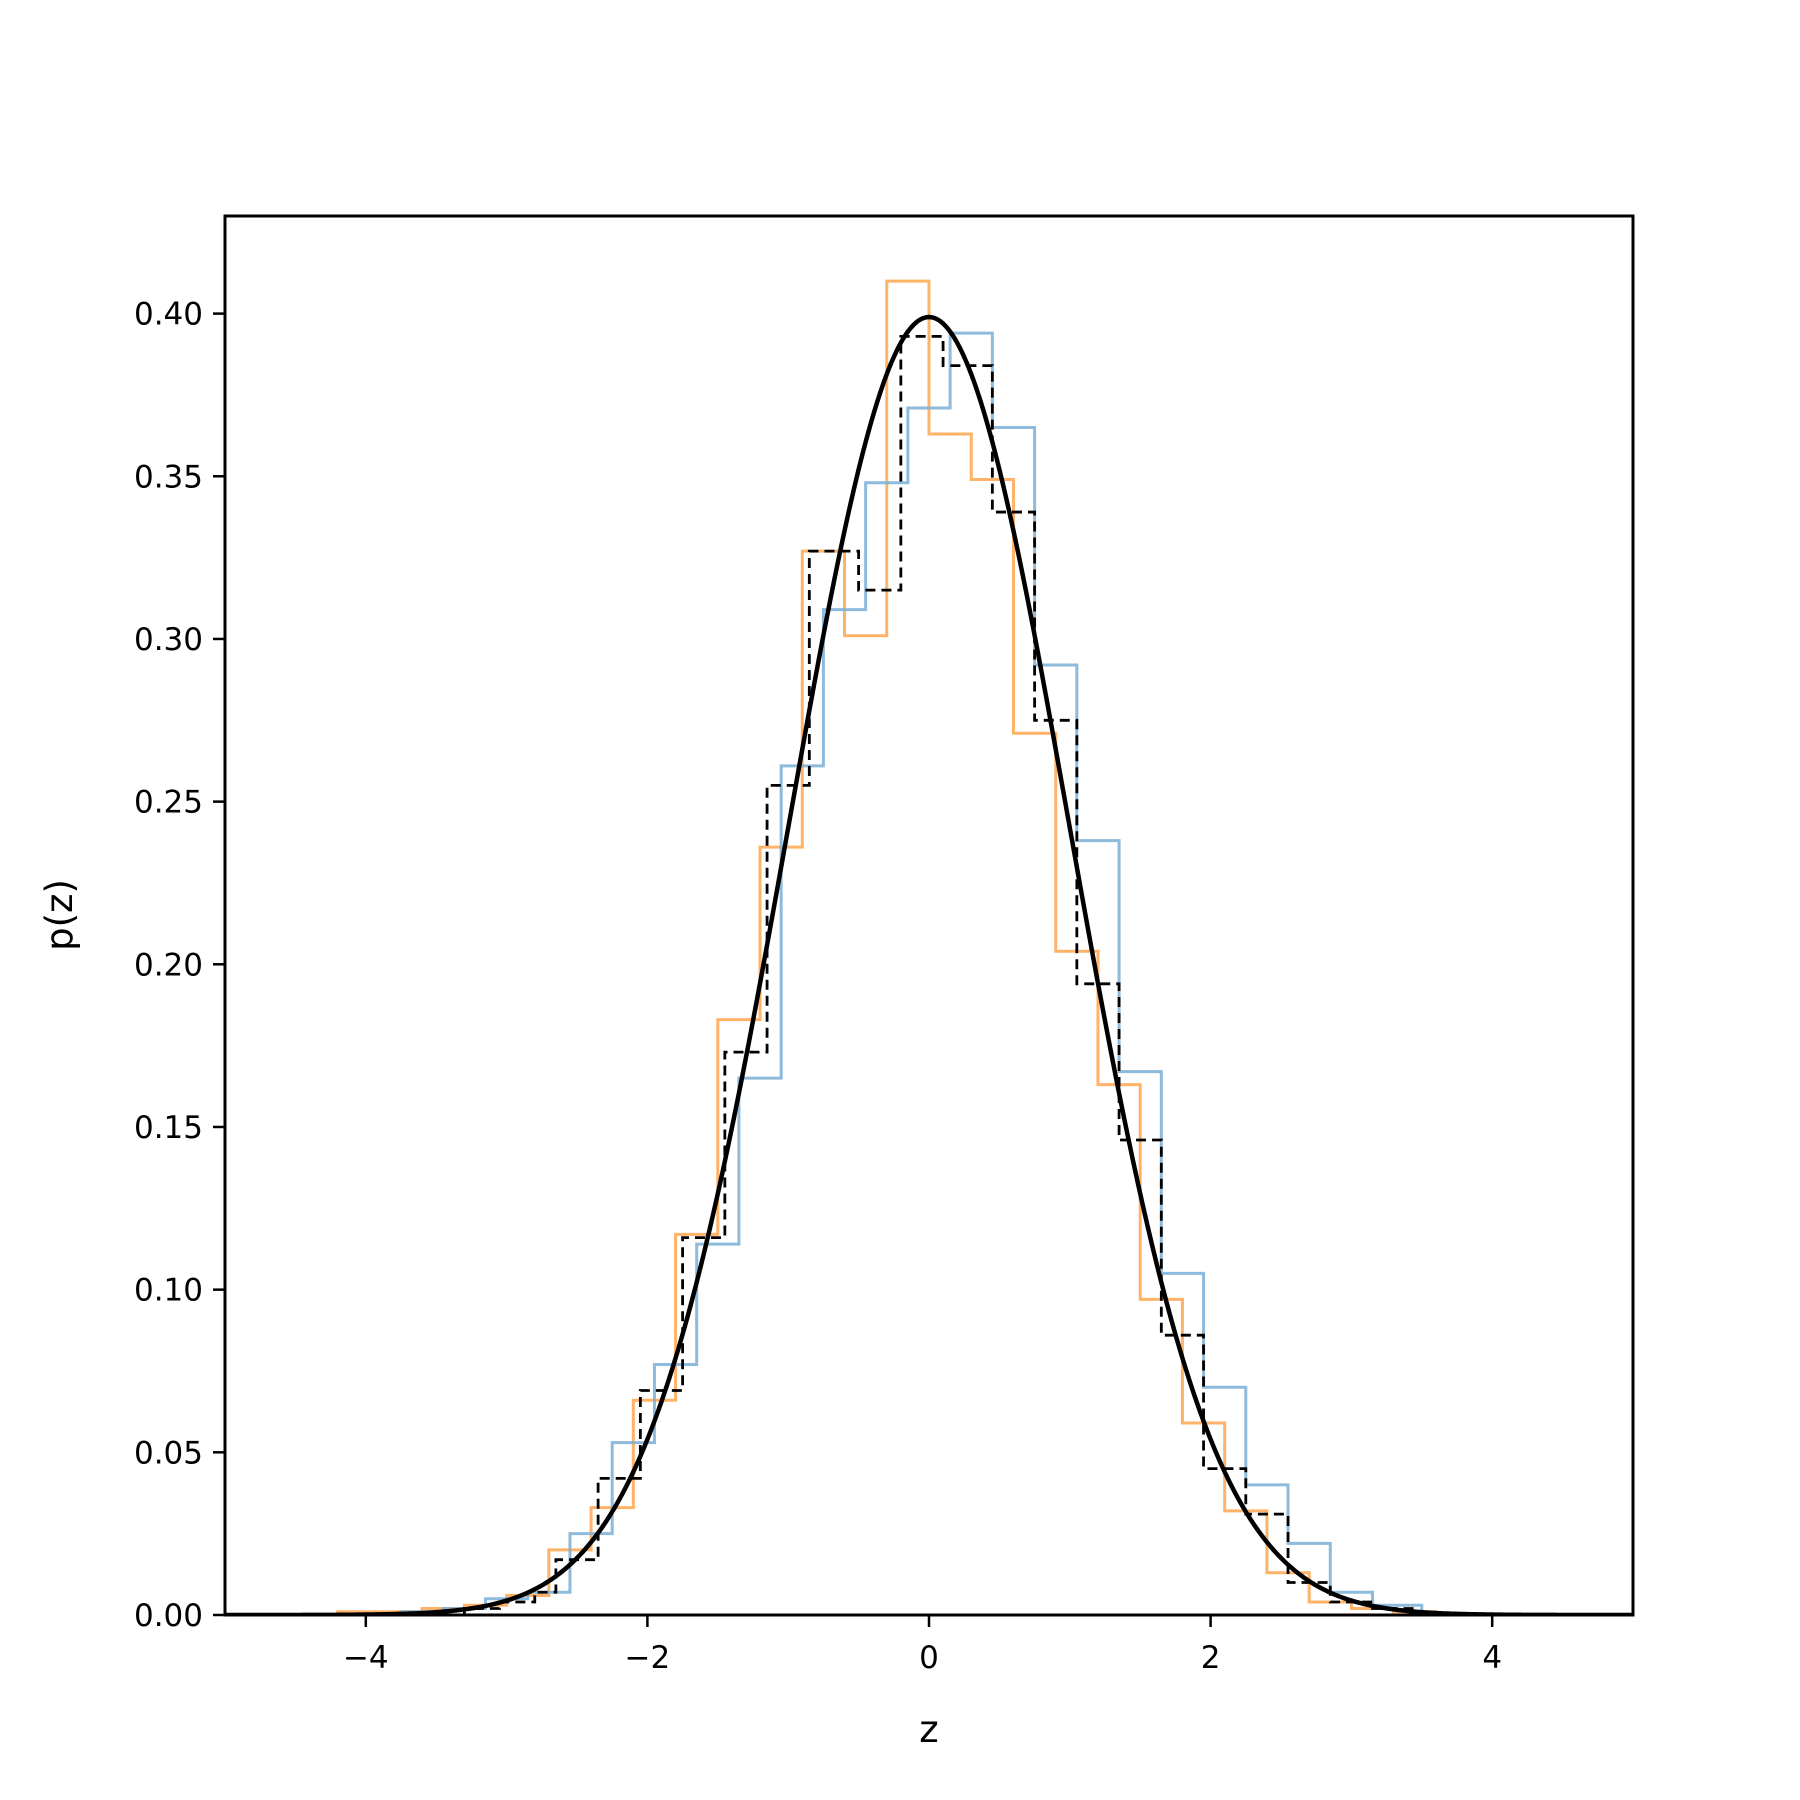 This screenshot has width=1800, height=1800. What do you see at coordinates (168, 1616) in the screenshot?
I see `y-tick-label: 0.00` at bounding box center [168, 1616].